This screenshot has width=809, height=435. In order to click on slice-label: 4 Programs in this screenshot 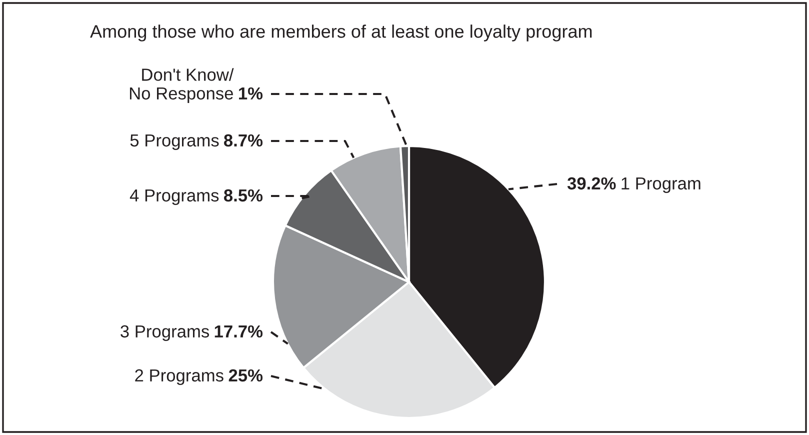, I will do `click(174, 197)`.